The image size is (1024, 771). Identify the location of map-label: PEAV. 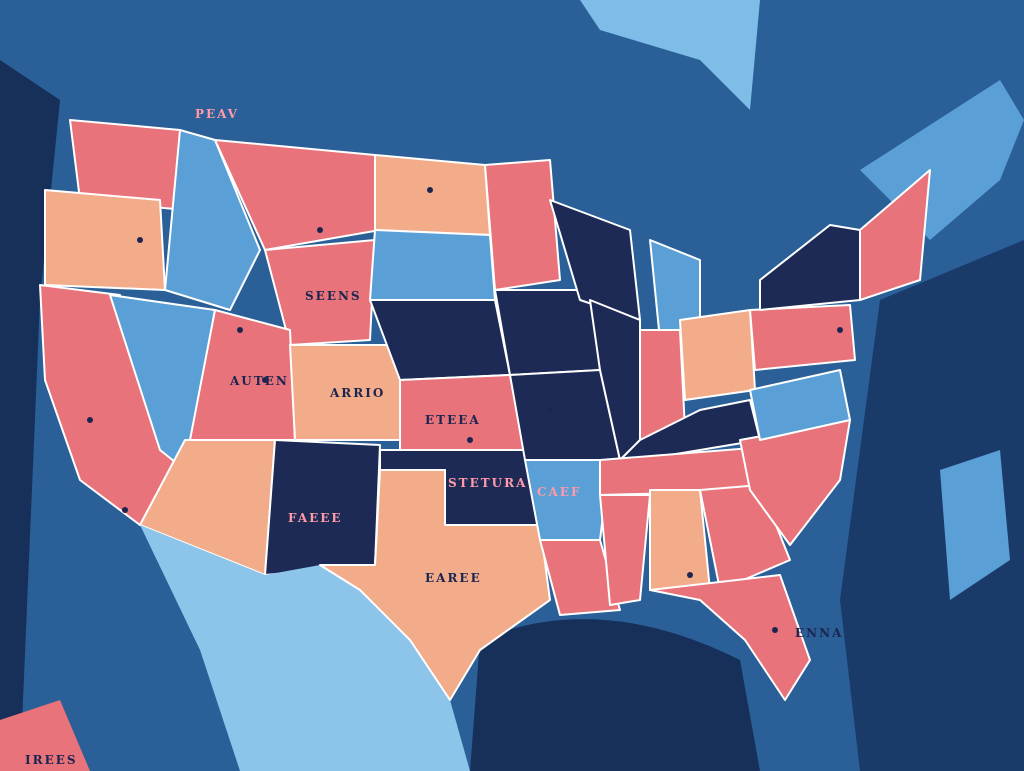
(217, 114).